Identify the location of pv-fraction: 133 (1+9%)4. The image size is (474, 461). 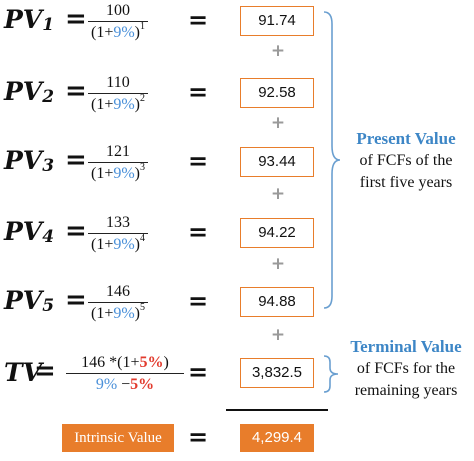
(118, 234).